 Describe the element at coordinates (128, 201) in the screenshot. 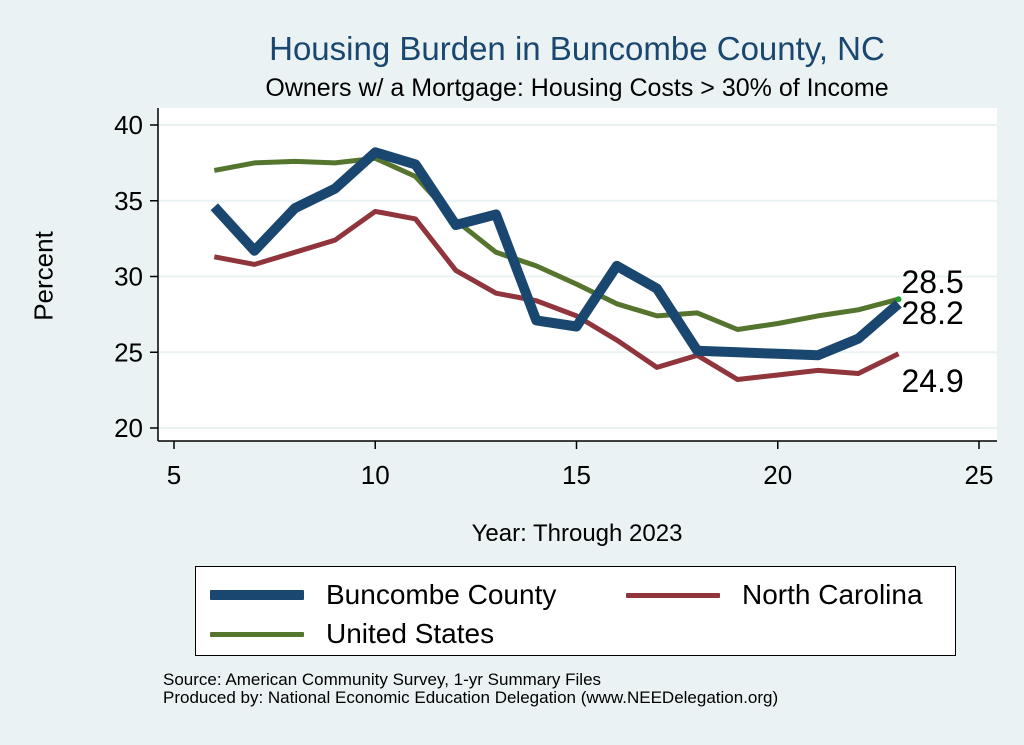

I see `y-tick-label-35: 35` at that location.